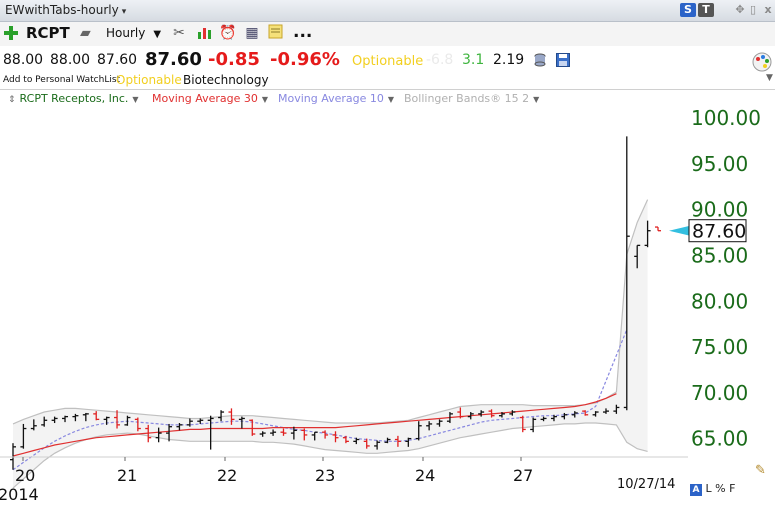 The image size is (775, 506). I want to click on calculator-icon: ▦, so click(252, 33).